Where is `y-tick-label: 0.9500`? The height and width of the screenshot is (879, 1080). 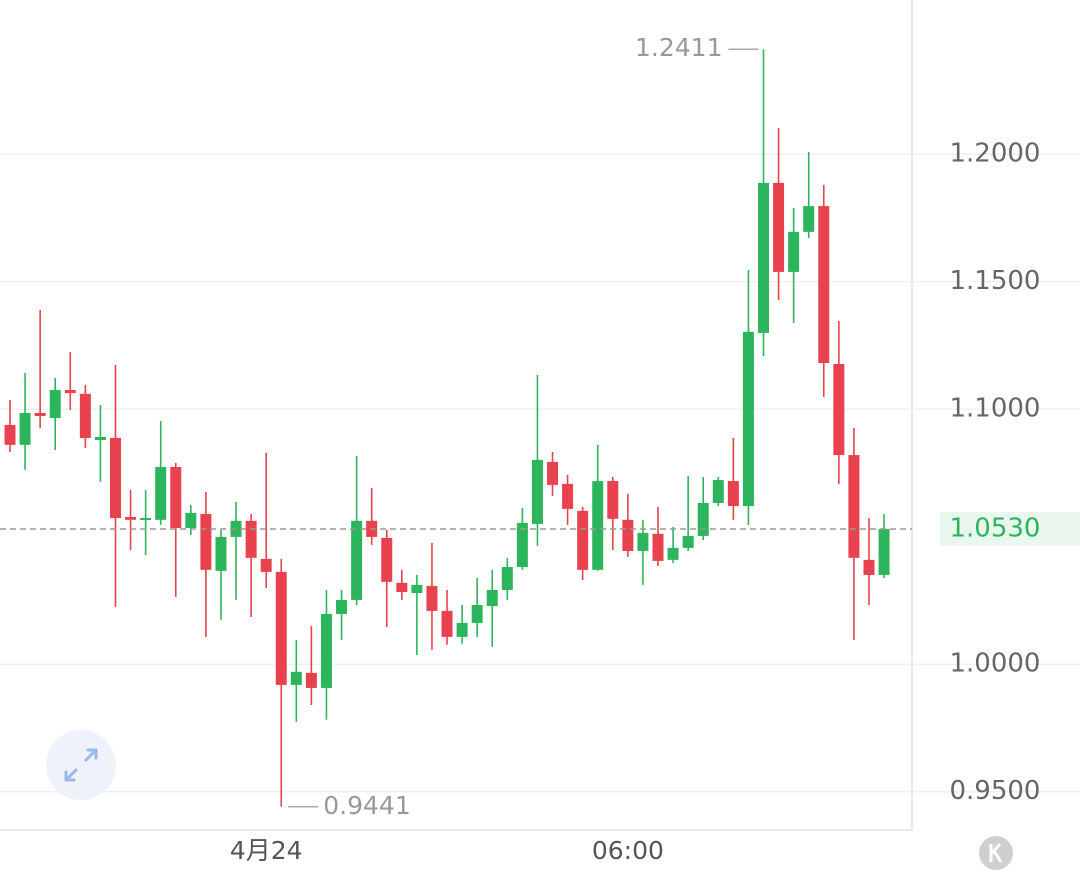 y-tick-label: 0.9500 is located at coordinates (995, 791).